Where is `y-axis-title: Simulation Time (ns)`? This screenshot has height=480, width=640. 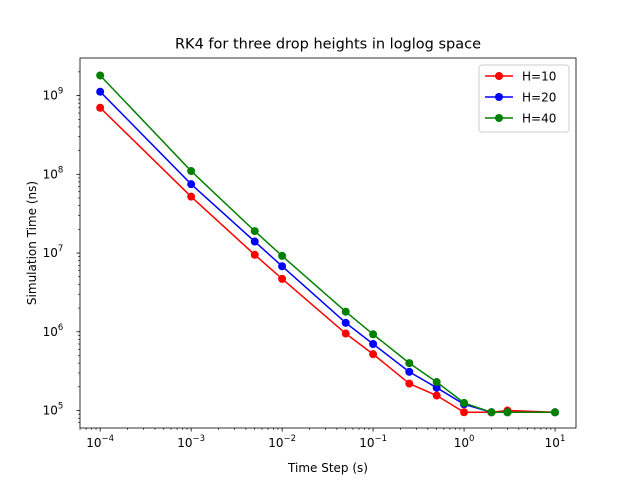 y-axis-title: Simulation Time (ns) is located at coordinates (32, 243).